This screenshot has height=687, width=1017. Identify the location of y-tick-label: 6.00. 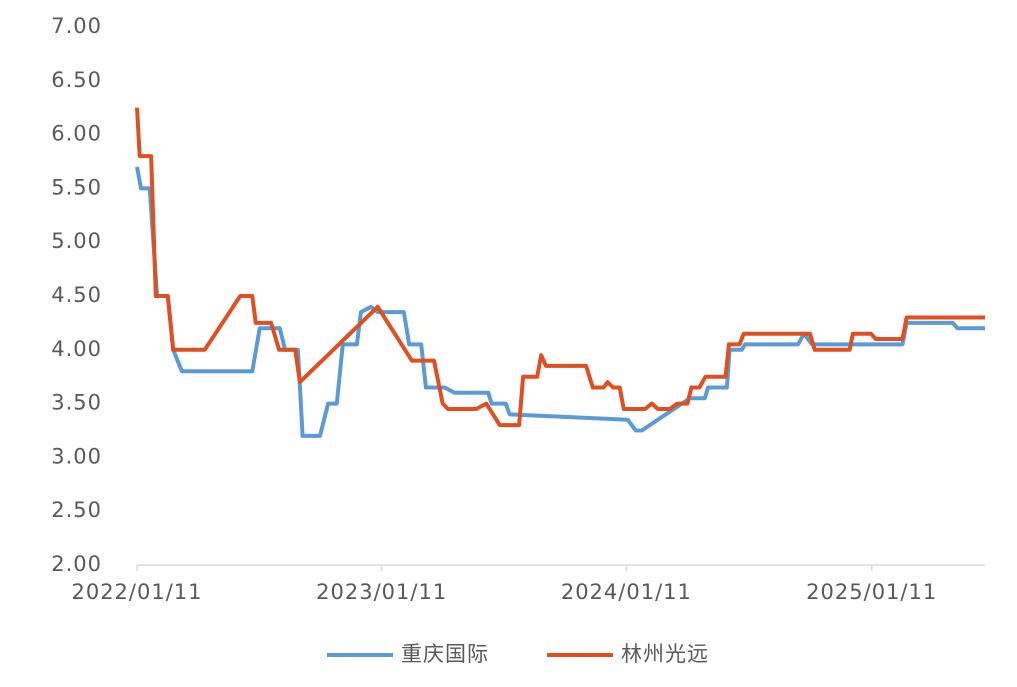
(76, 134).